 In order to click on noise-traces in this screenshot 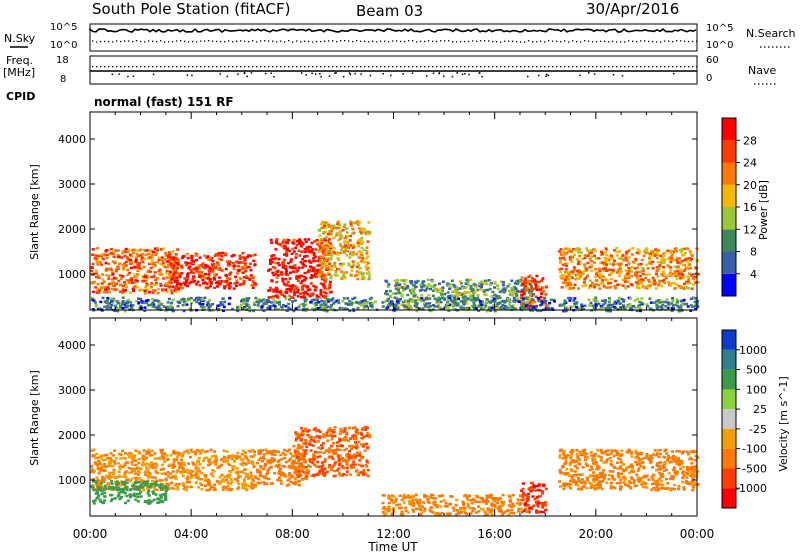, I will do `click(393, 35)`.